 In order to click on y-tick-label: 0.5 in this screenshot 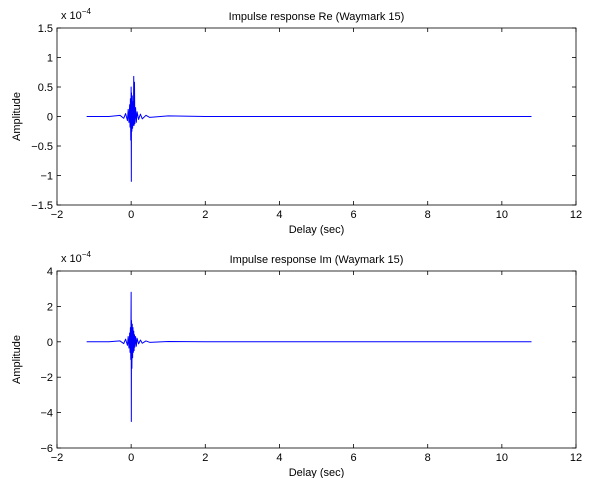, I will do `click(45, 88)`.